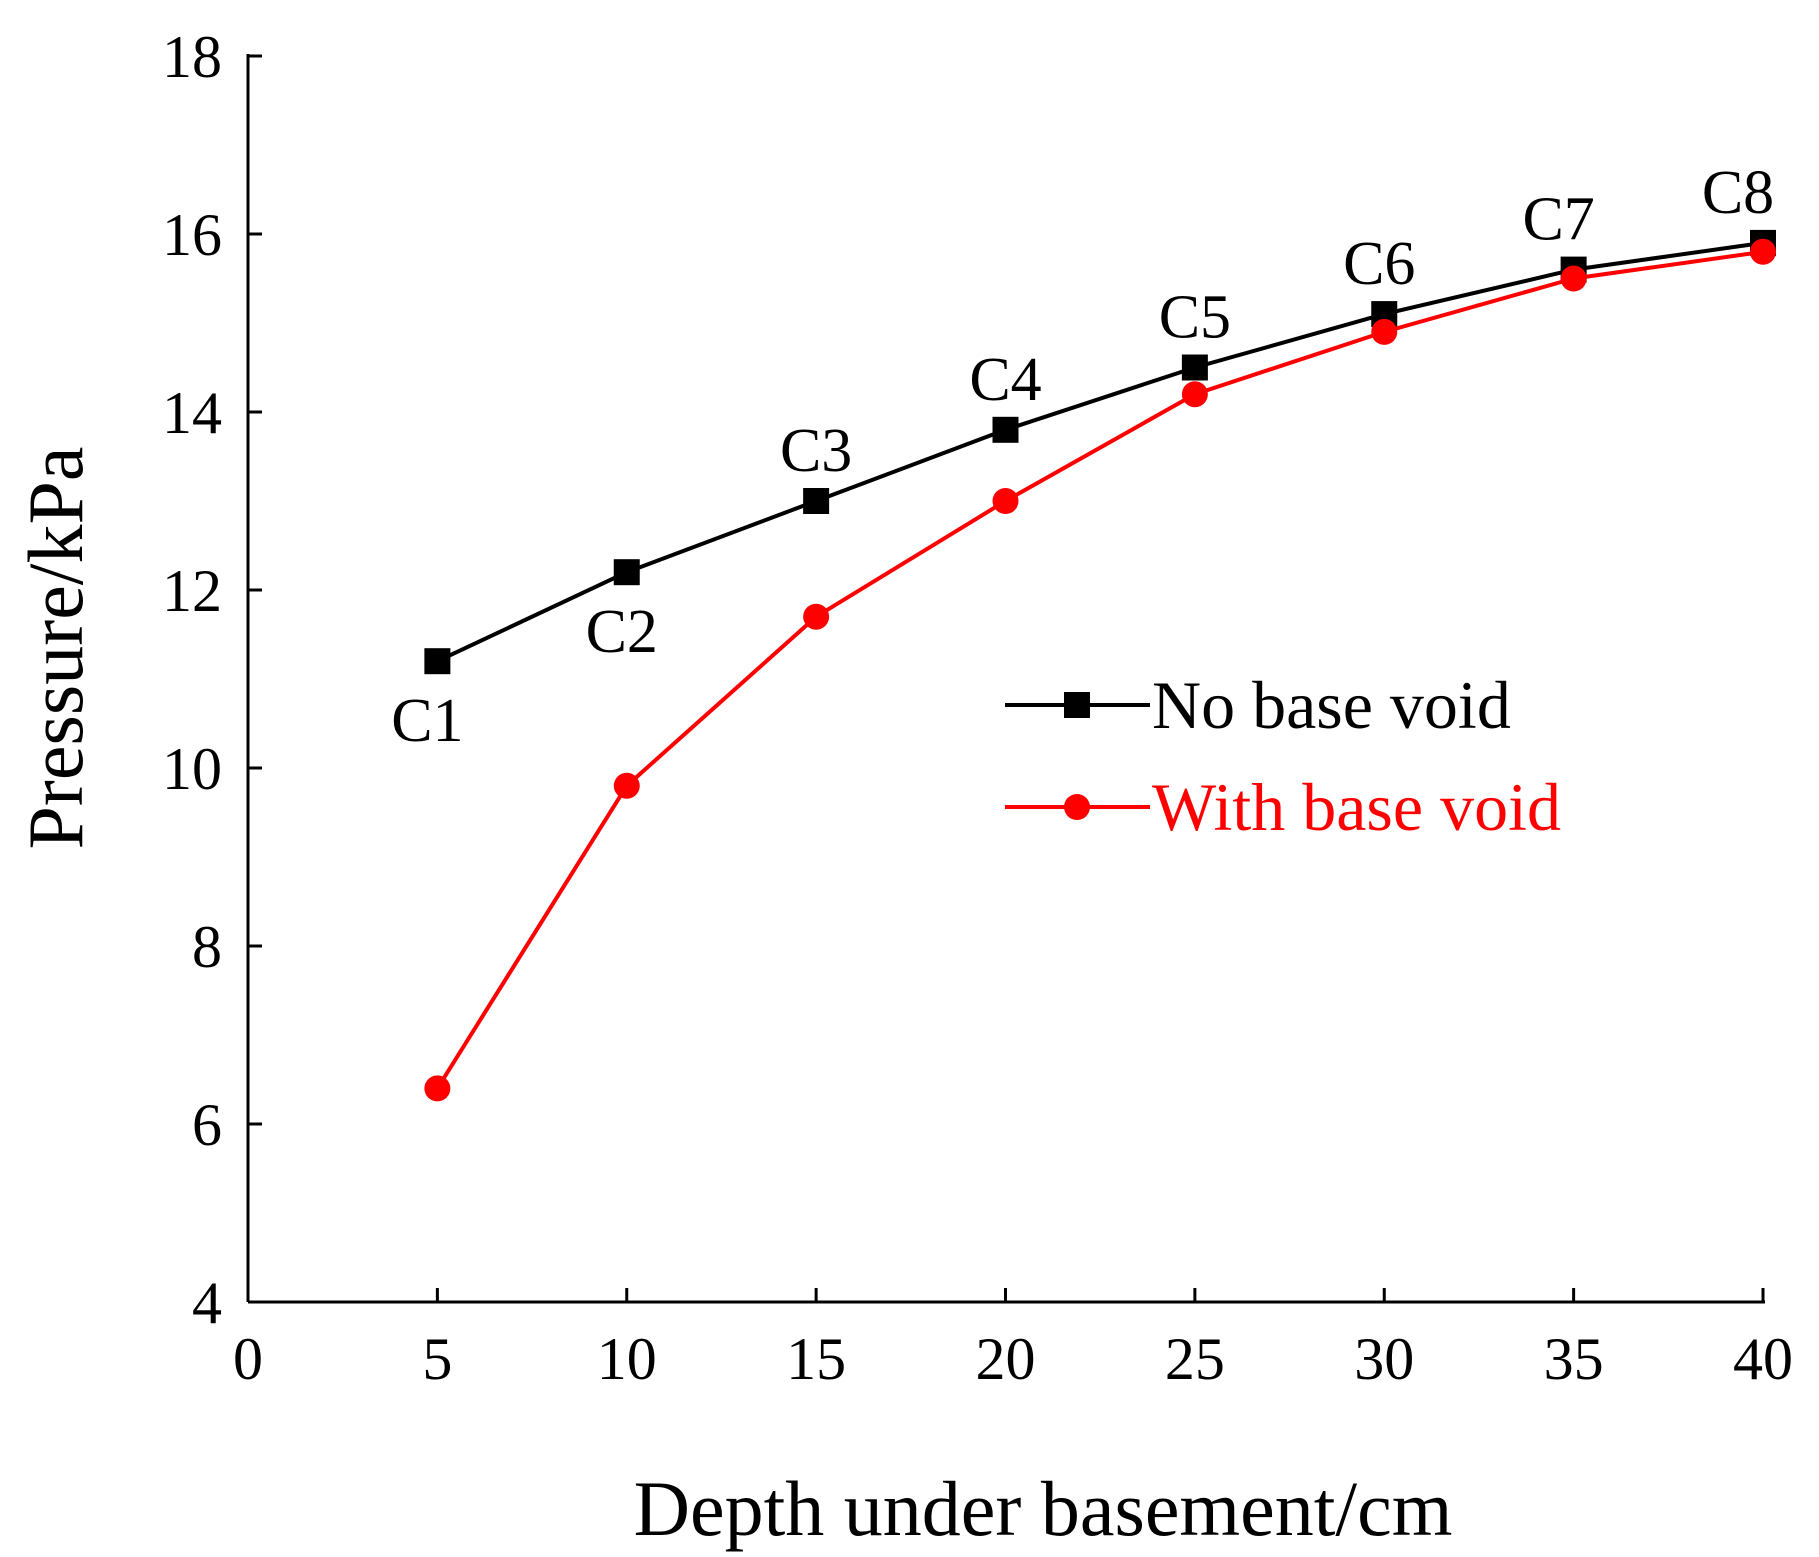 The width and height of the screenshot is (1819, 1557). What do you see at coordinates (1558, 220) in the screenshot?
I see `point-label: C7` at bounding box center [1558, 220].